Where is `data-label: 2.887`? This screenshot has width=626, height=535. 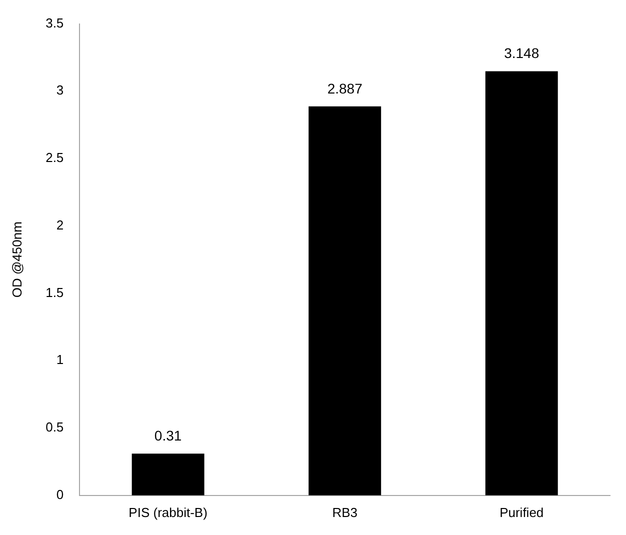
data-label: 2.887 is located at coordinates (345, 88).